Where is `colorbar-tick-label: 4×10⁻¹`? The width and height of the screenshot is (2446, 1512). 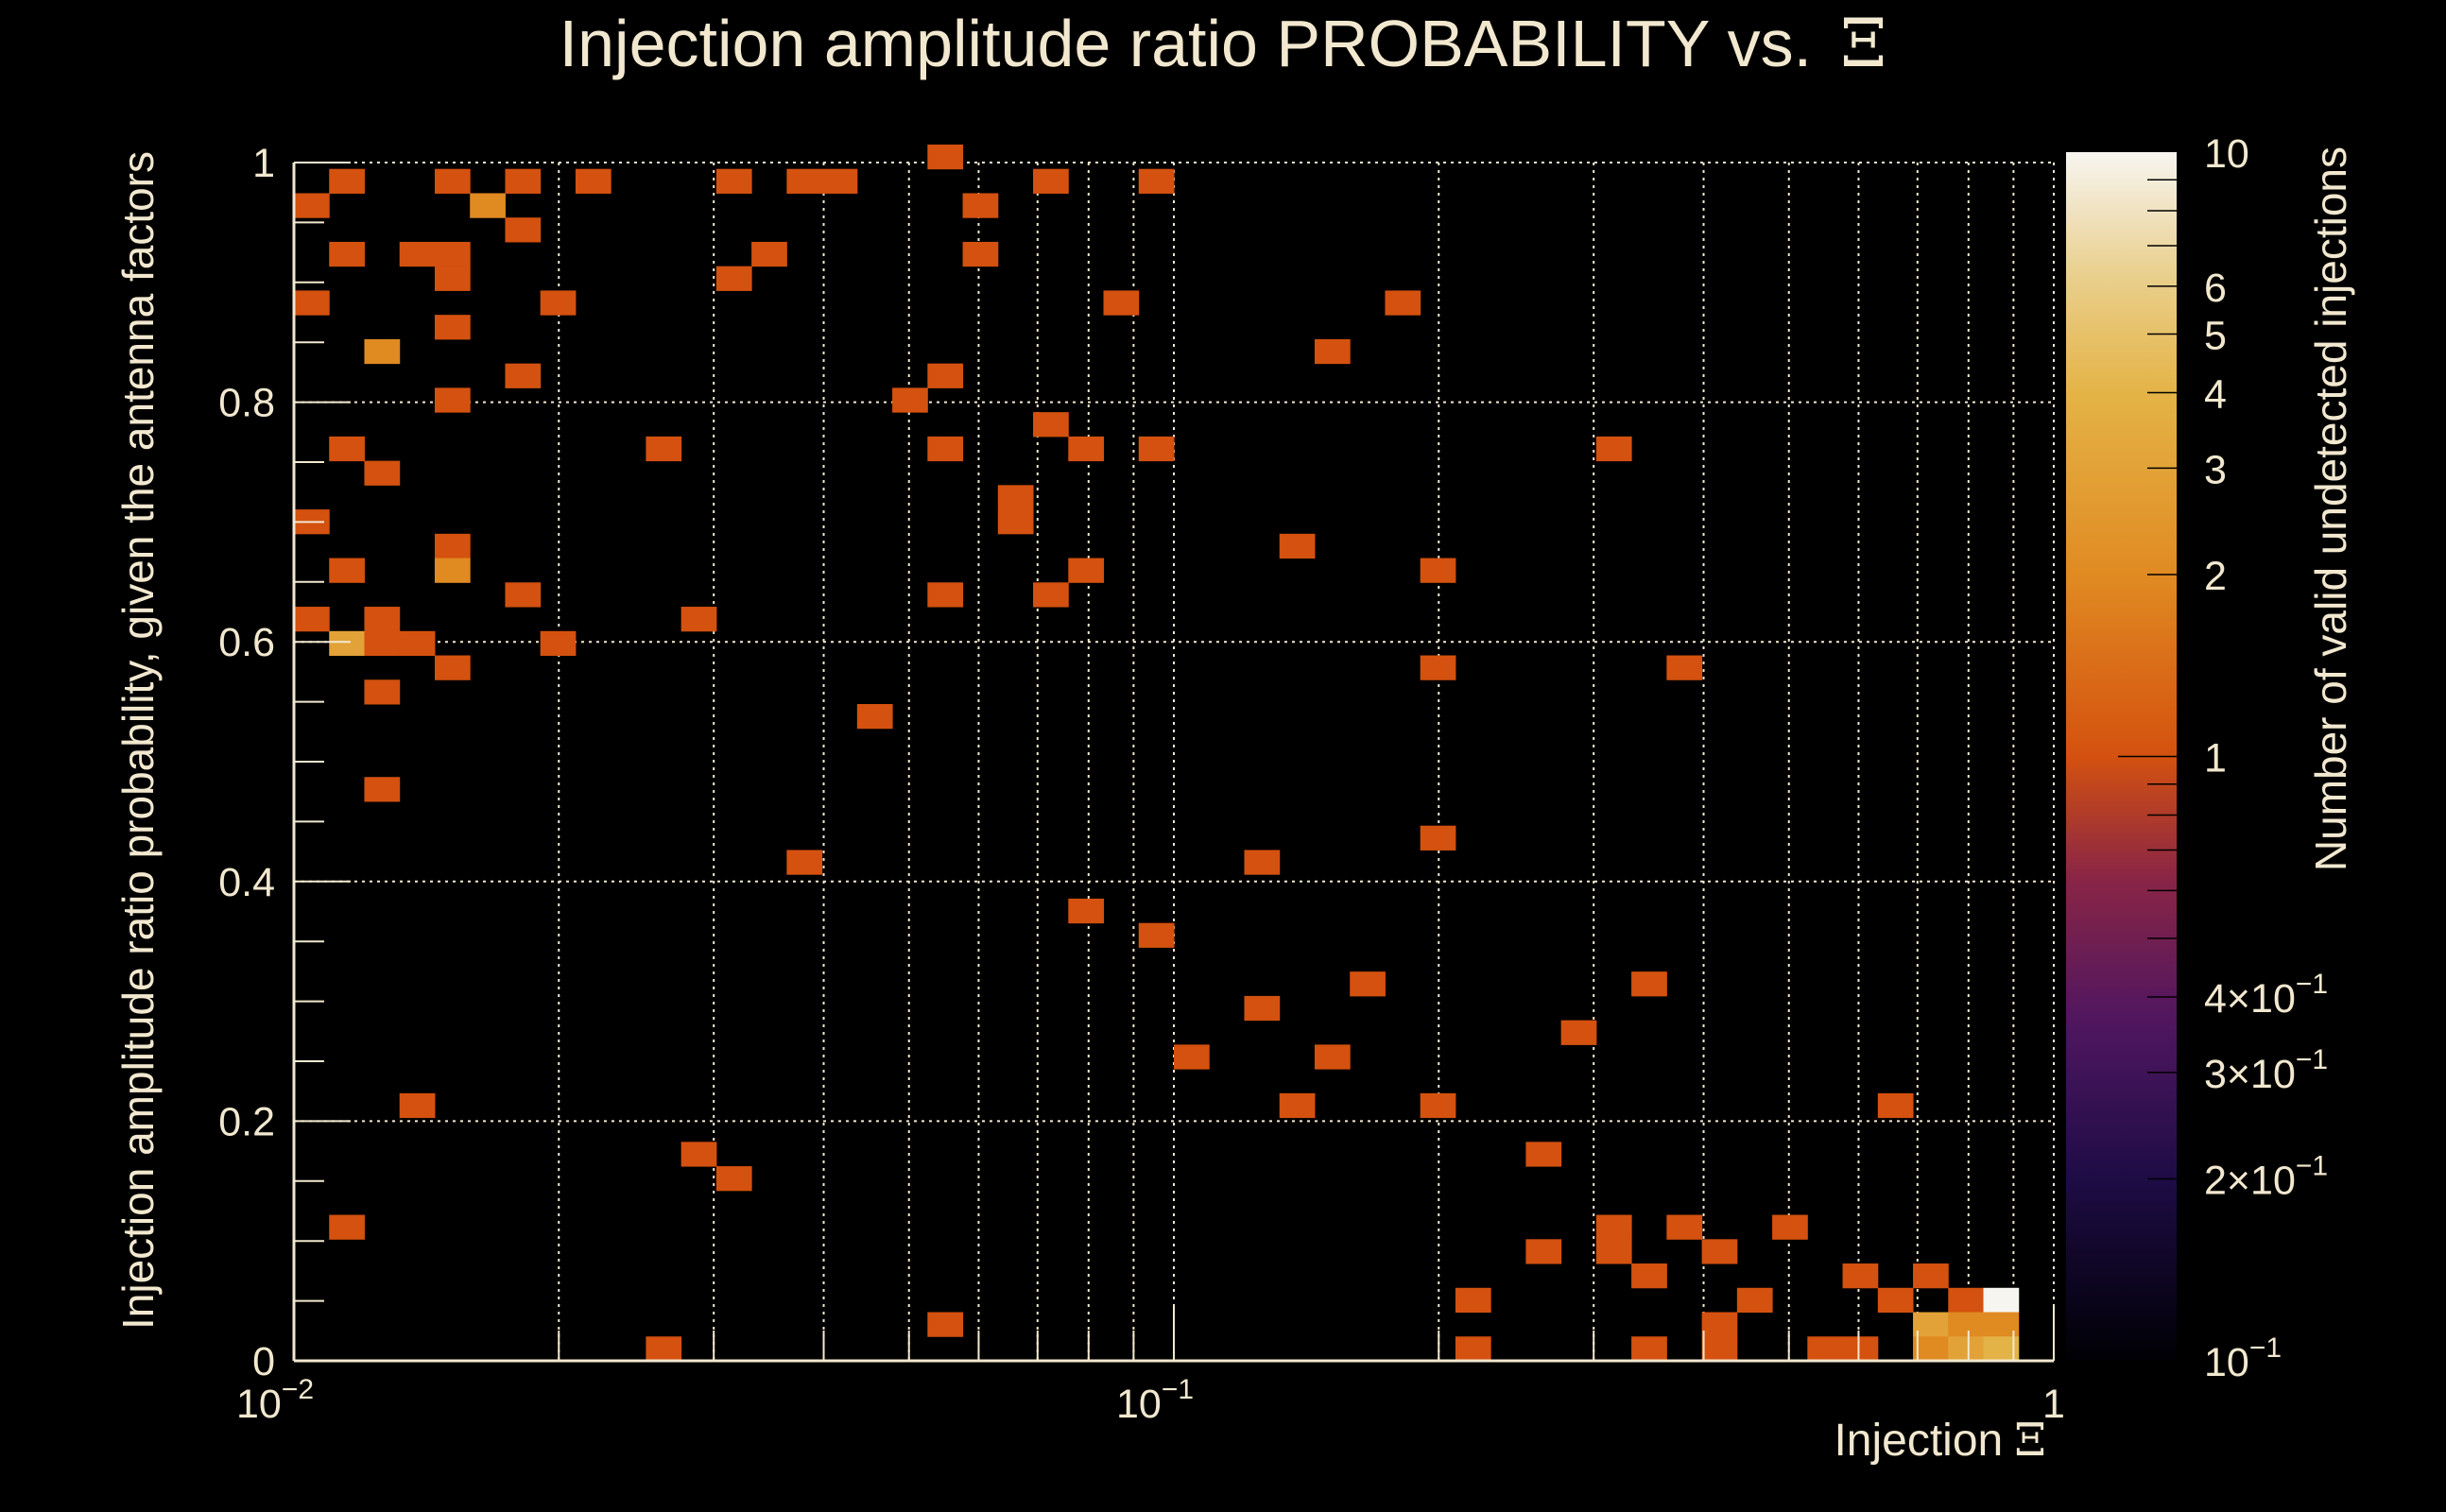
colorbar-tick-label: 4×10⁻¹ is located at coordinates (2266, 995).